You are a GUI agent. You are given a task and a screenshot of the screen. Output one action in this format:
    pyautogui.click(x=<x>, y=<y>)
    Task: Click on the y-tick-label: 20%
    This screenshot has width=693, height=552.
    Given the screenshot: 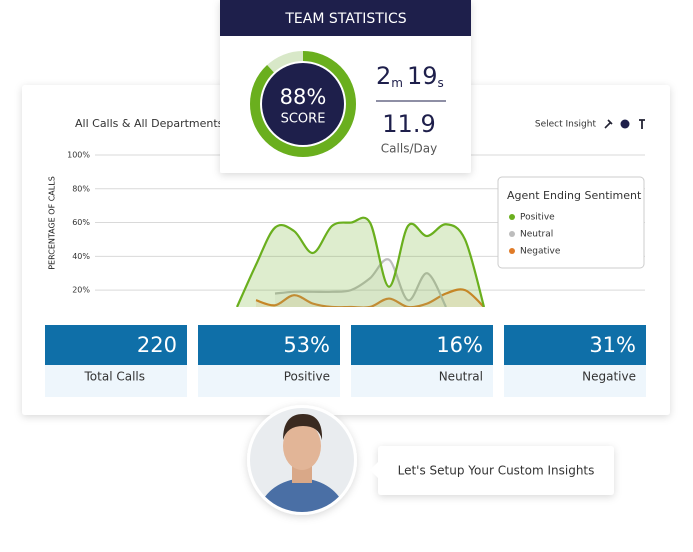 What is the action you would take?
    pyautogui.click(x=81, y=290)
    